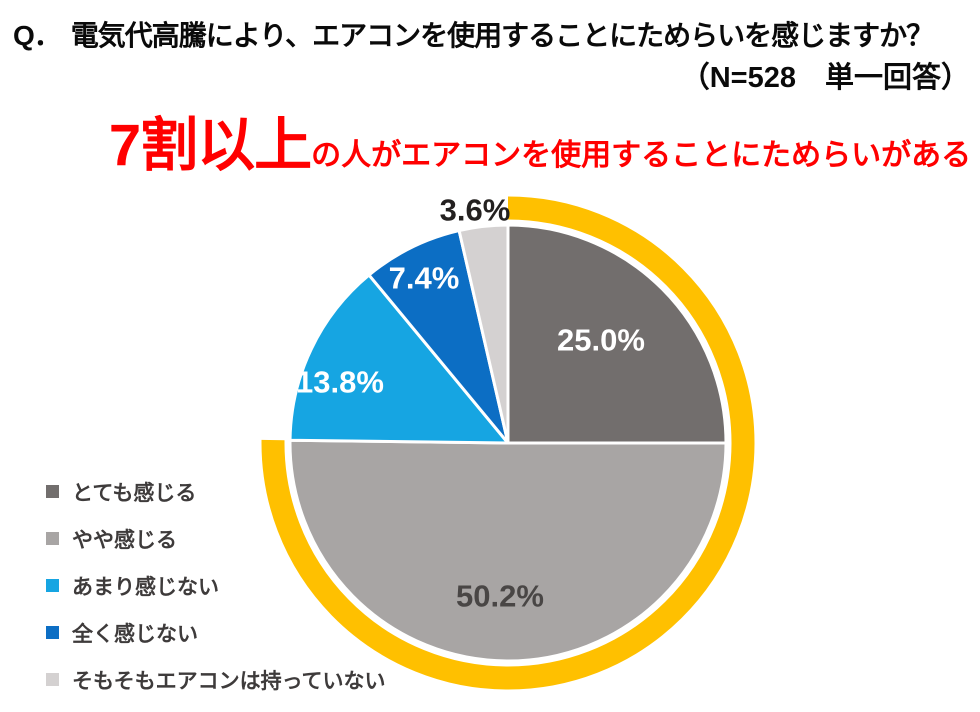 This screenshot has height=712, width=980. What do you see at coordinates (216, 491) in the screenshot?
I see `legend-item-0: とても感じる` at bounding box center [216, 491].